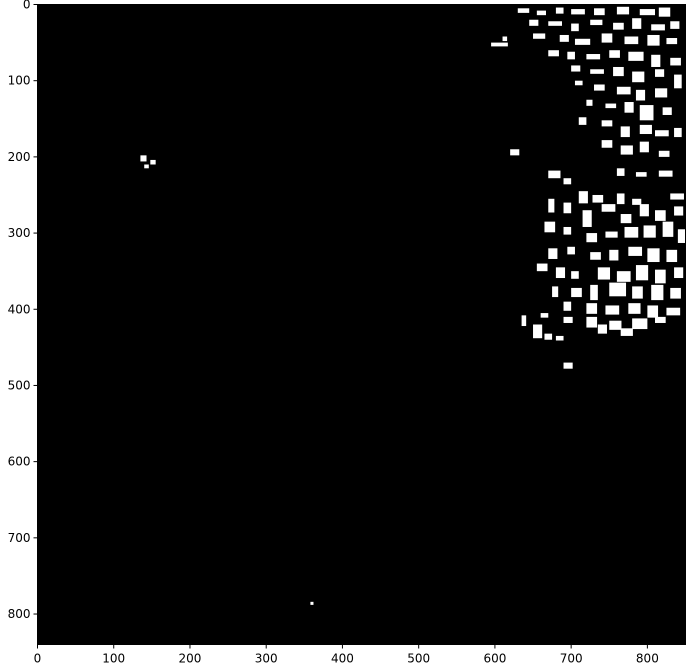 The image size is (688, 668). What do you see at coordinates (113, 659) in the screenshot?
I see `x-tick-label: 100` at bounding box center [113, 659].